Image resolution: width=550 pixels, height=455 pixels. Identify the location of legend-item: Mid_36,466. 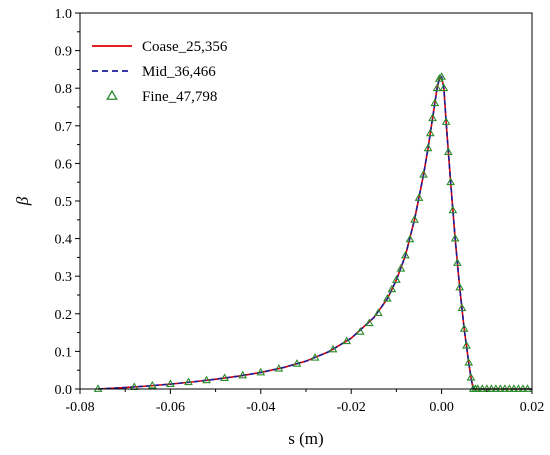
(154, 72).